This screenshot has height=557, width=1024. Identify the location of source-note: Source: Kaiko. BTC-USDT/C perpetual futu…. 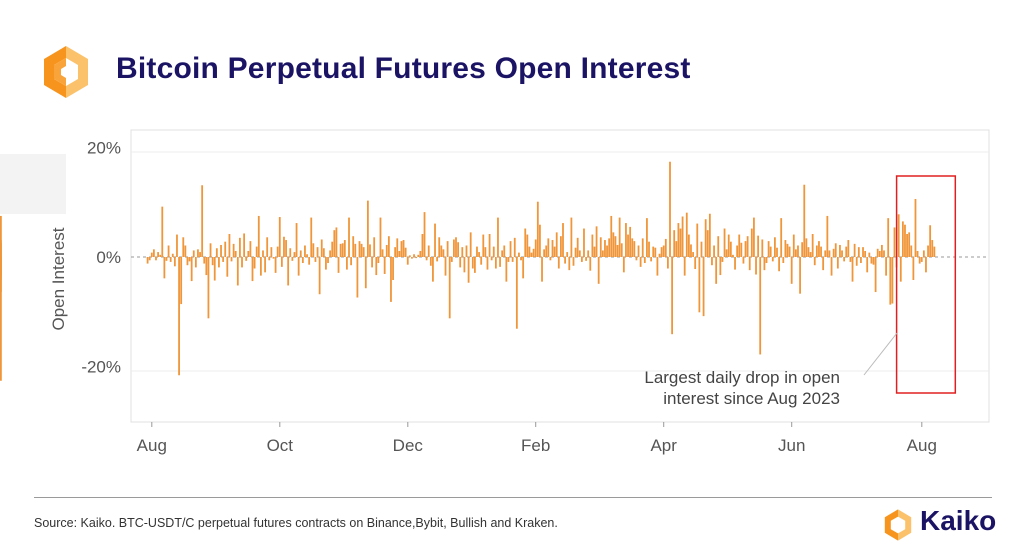
(296, 523).